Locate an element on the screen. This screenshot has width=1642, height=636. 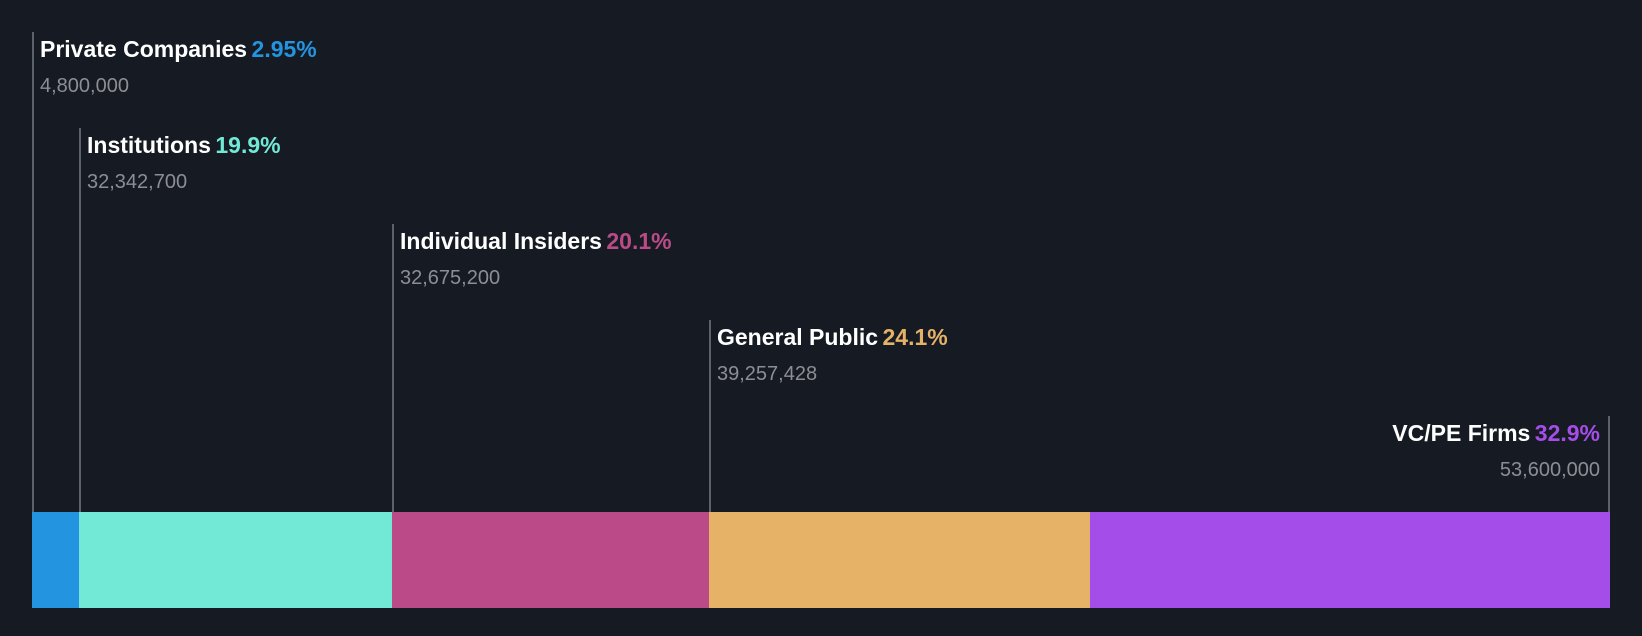
leader-line-general-public is located at coordinates (710, 416).